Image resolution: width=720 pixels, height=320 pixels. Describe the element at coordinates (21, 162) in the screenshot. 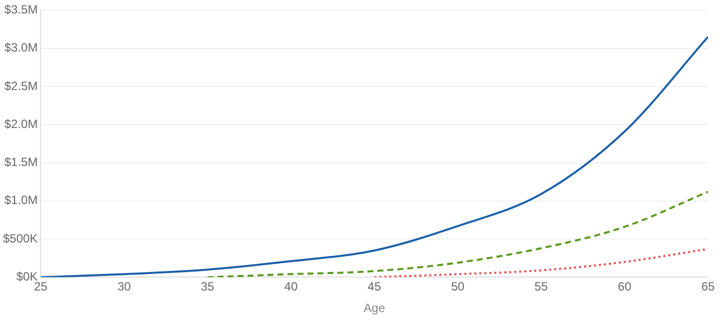

I see `y-tick-label: $1.5M` at that location.